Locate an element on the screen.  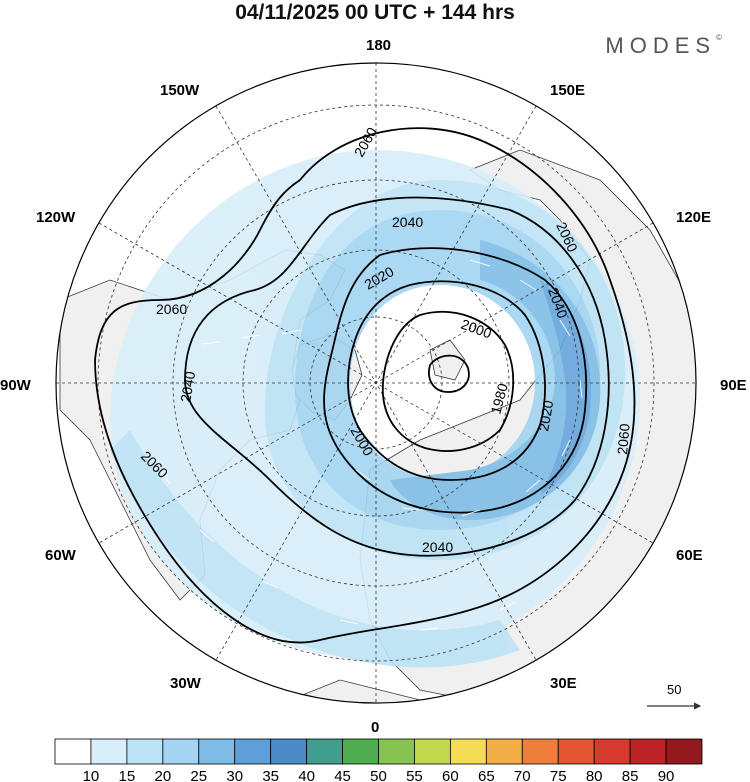
colorbar-tick-label: 40 is located at coordinates (306, 775).